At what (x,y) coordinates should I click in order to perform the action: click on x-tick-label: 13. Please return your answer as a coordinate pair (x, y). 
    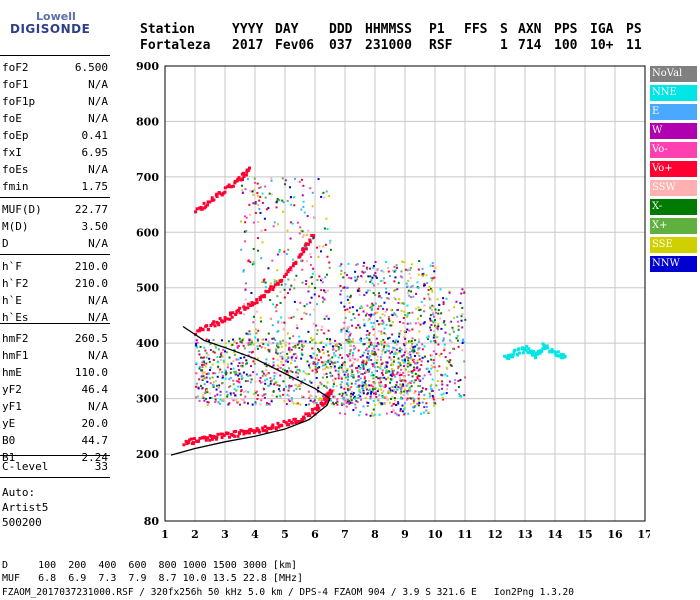
    Looking at the image, I should click on (524, 534).